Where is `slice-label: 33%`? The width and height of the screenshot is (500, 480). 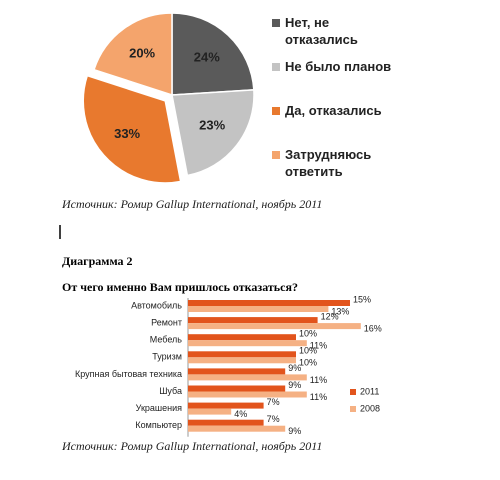 slice-label: 33% is located at coordinates (127, 133).